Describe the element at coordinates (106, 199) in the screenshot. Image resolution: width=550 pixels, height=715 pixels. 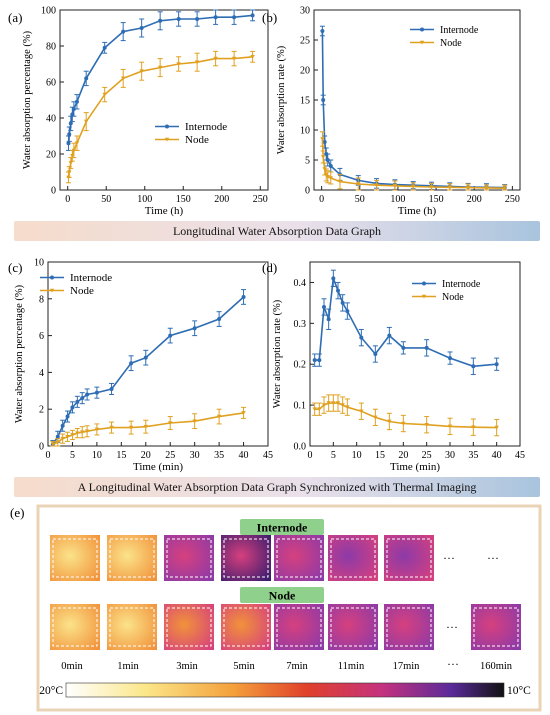
I see `x-tick-label: 50` at that location.